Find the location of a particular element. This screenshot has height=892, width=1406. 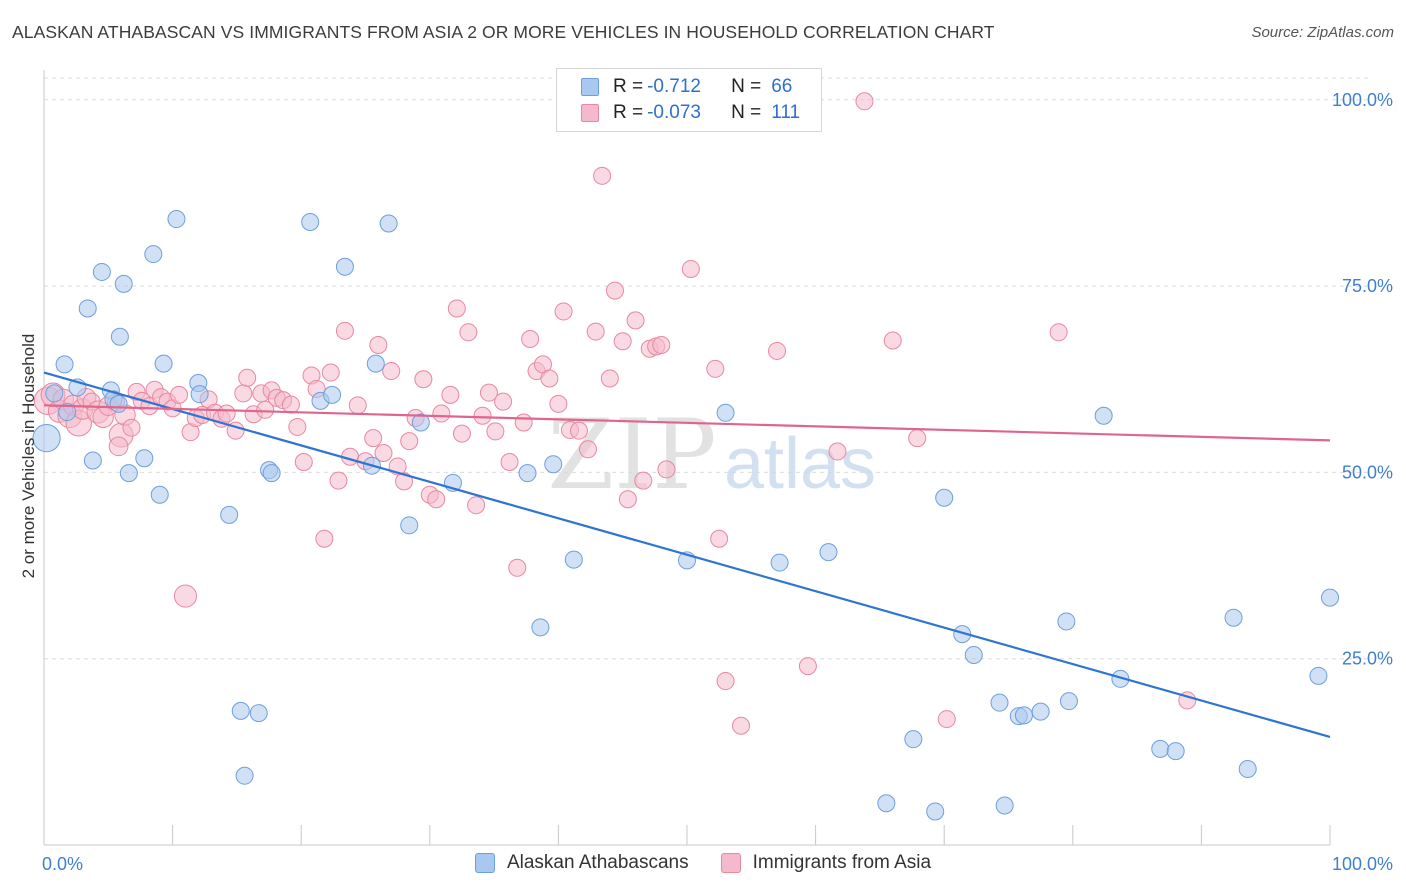

legend-item-immigrants: Immigrants from Asia is located at coordinates (826, 863).